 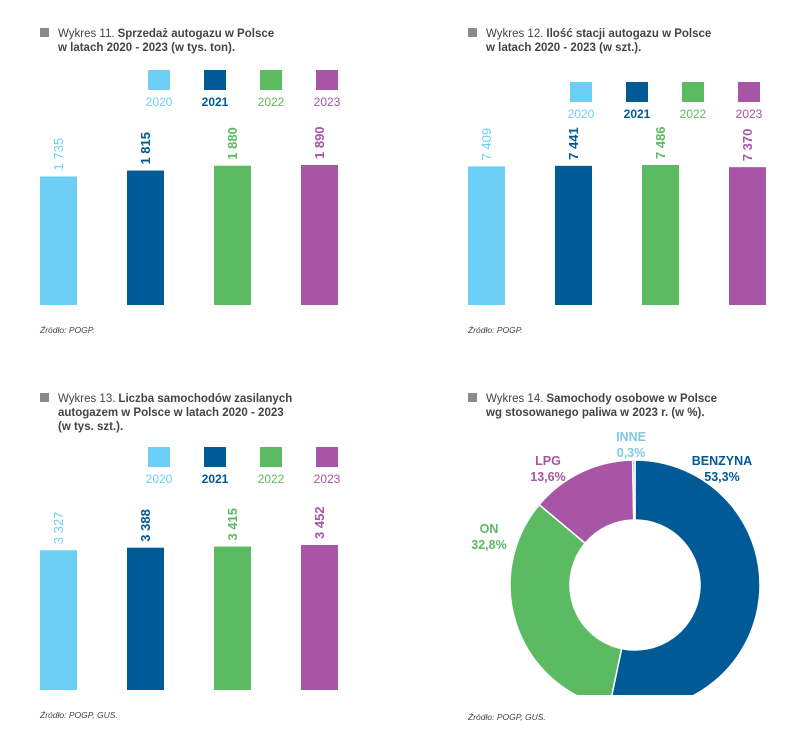 I want to click on data-label-2020: 3 327, so click(x=58, y=528).